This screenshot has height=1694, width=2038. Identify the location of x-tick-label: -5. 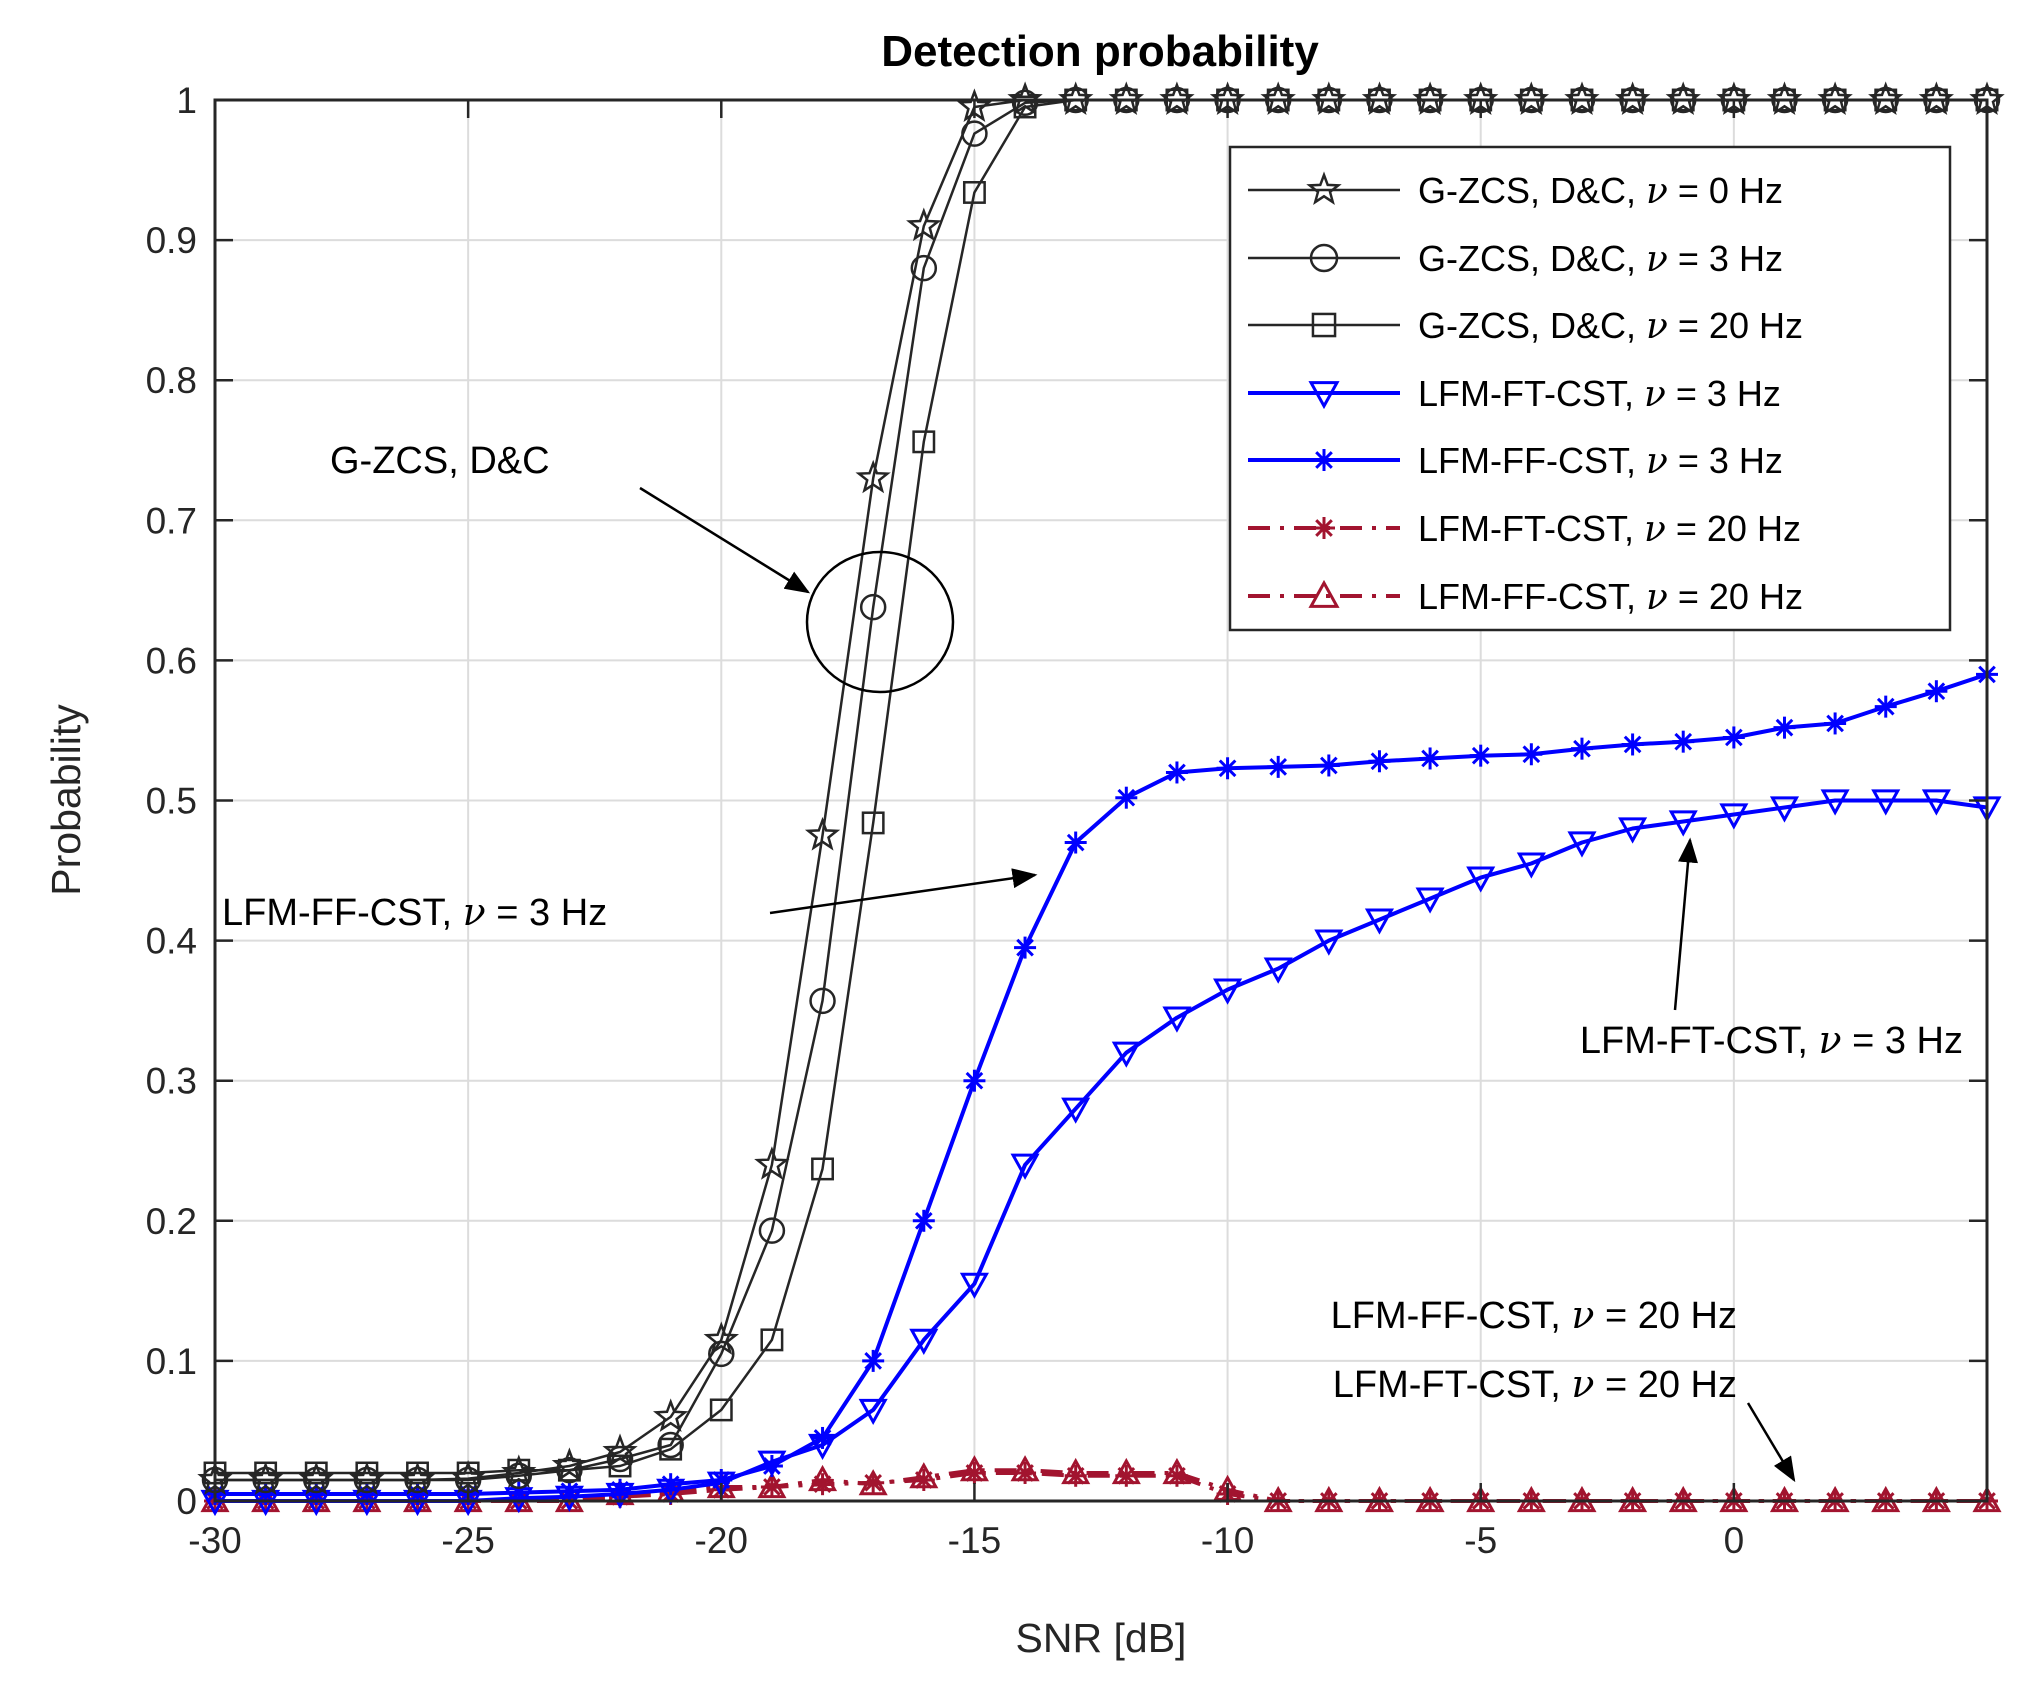
(1480, 1540).